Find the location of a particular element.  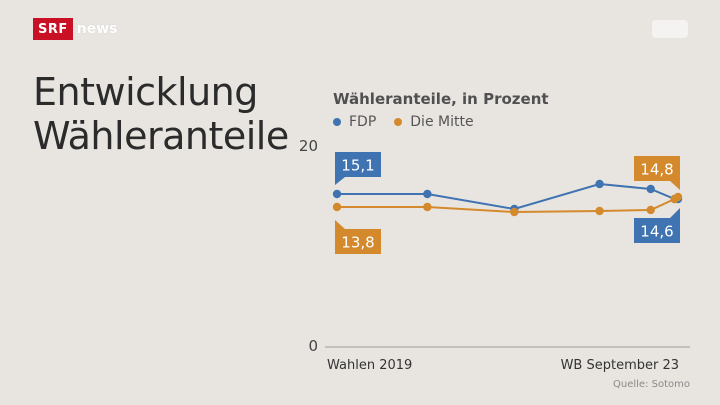

page-title: Entwicklung Wähleranteile is located at coordinates (161, 114).